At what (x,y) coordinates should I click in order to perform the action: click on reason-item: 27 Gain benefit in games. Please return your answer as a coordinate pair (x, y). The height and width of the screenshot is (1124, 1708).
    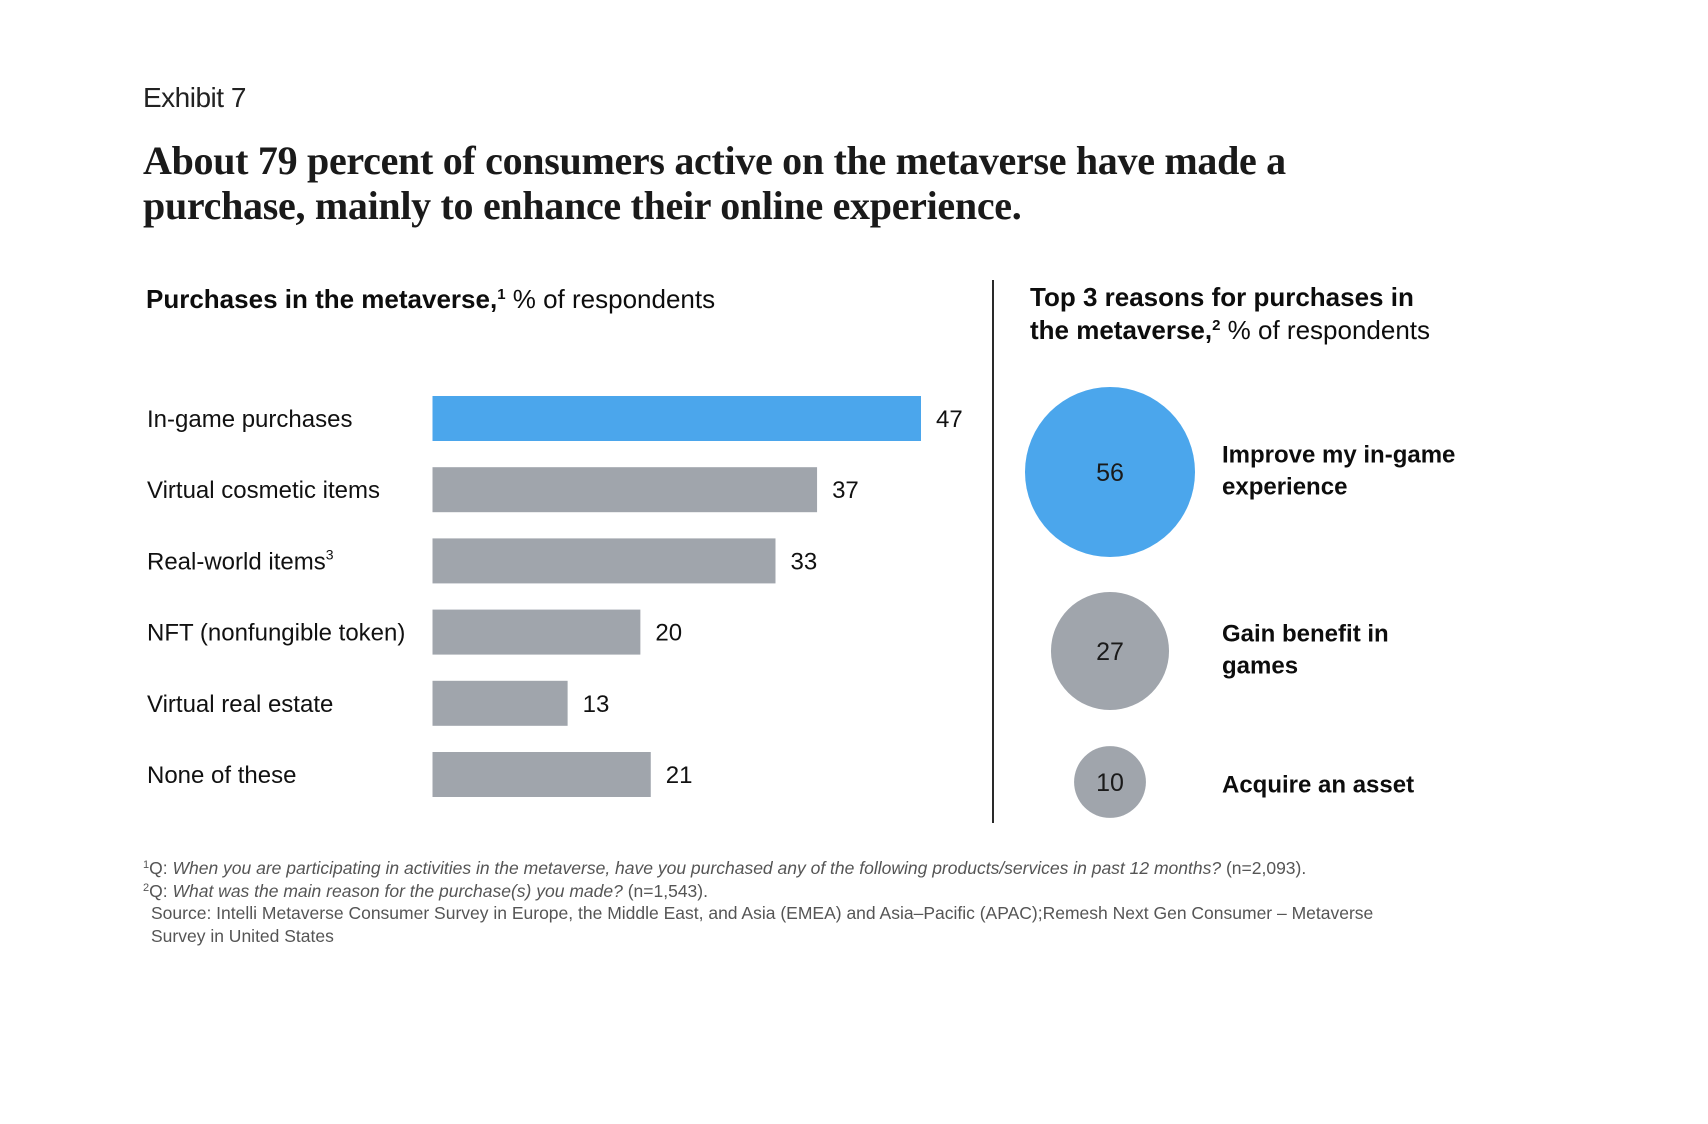
    Looking at the image, I should click on (1219, 651).